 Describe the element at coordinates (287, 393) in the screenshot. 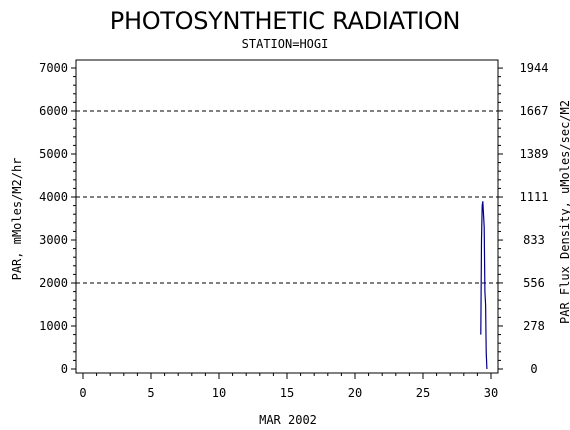

I see `x-tick-label: 15` at that location.